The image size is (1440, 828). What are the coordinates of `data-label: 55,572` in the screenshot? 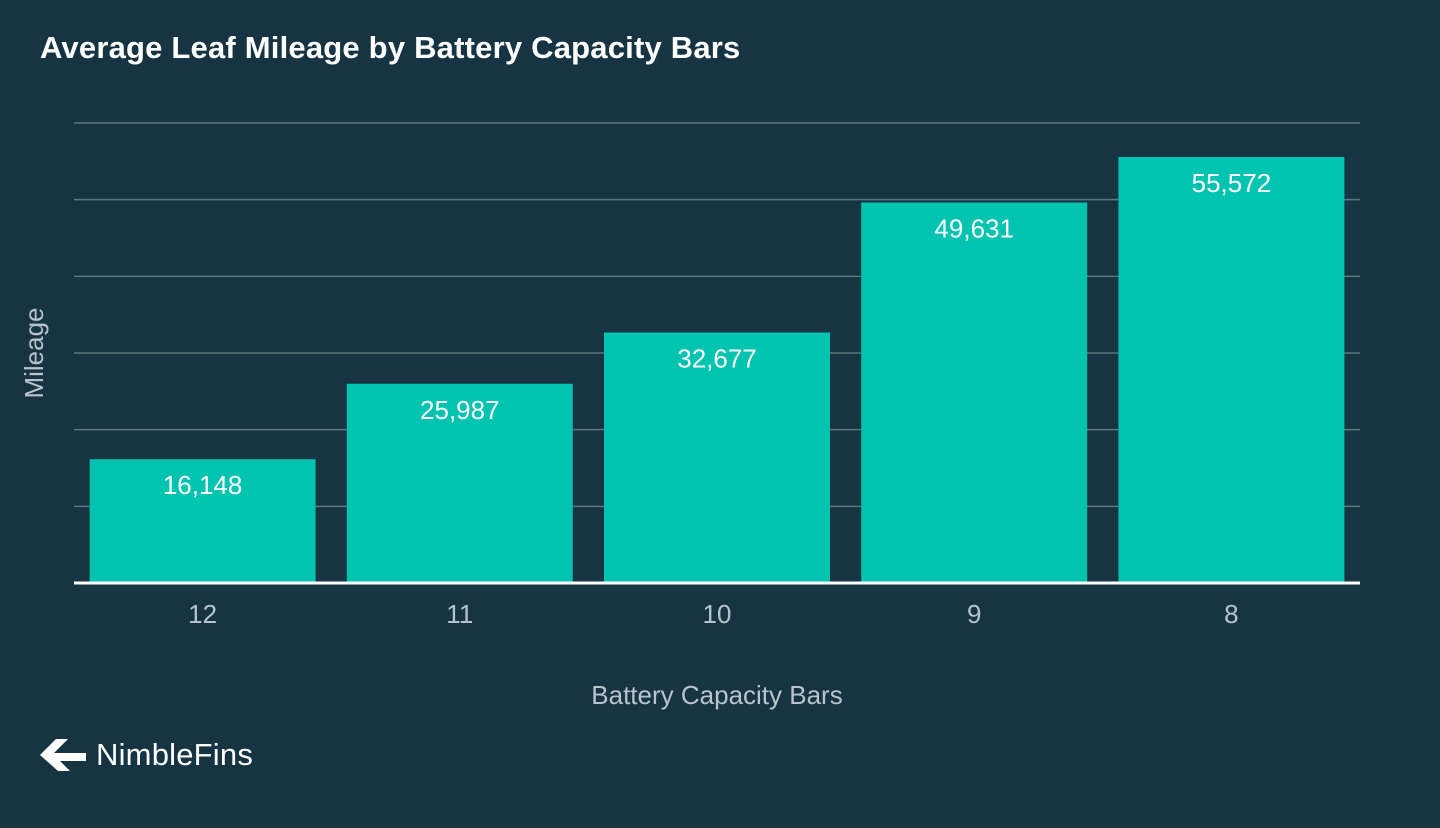 It's located at (1232, 183).